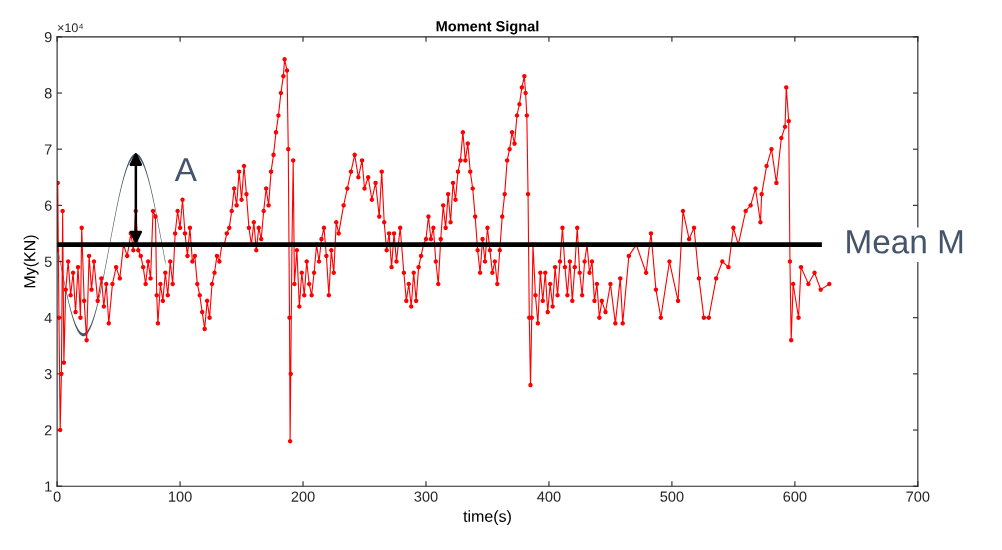 The width and height of the screenshot is (1002, 550). I want to click on series-label: Mean M, so click(905, 242).